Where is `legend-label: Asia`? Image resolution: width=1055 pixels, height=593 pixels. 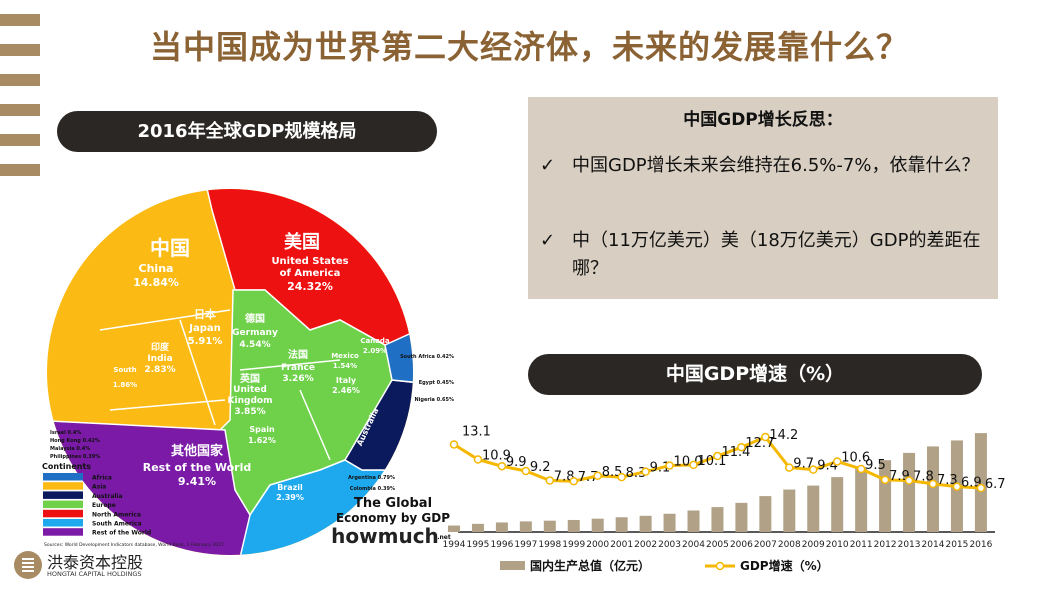 legend-label: Asia is located at coordinates (99, 487).